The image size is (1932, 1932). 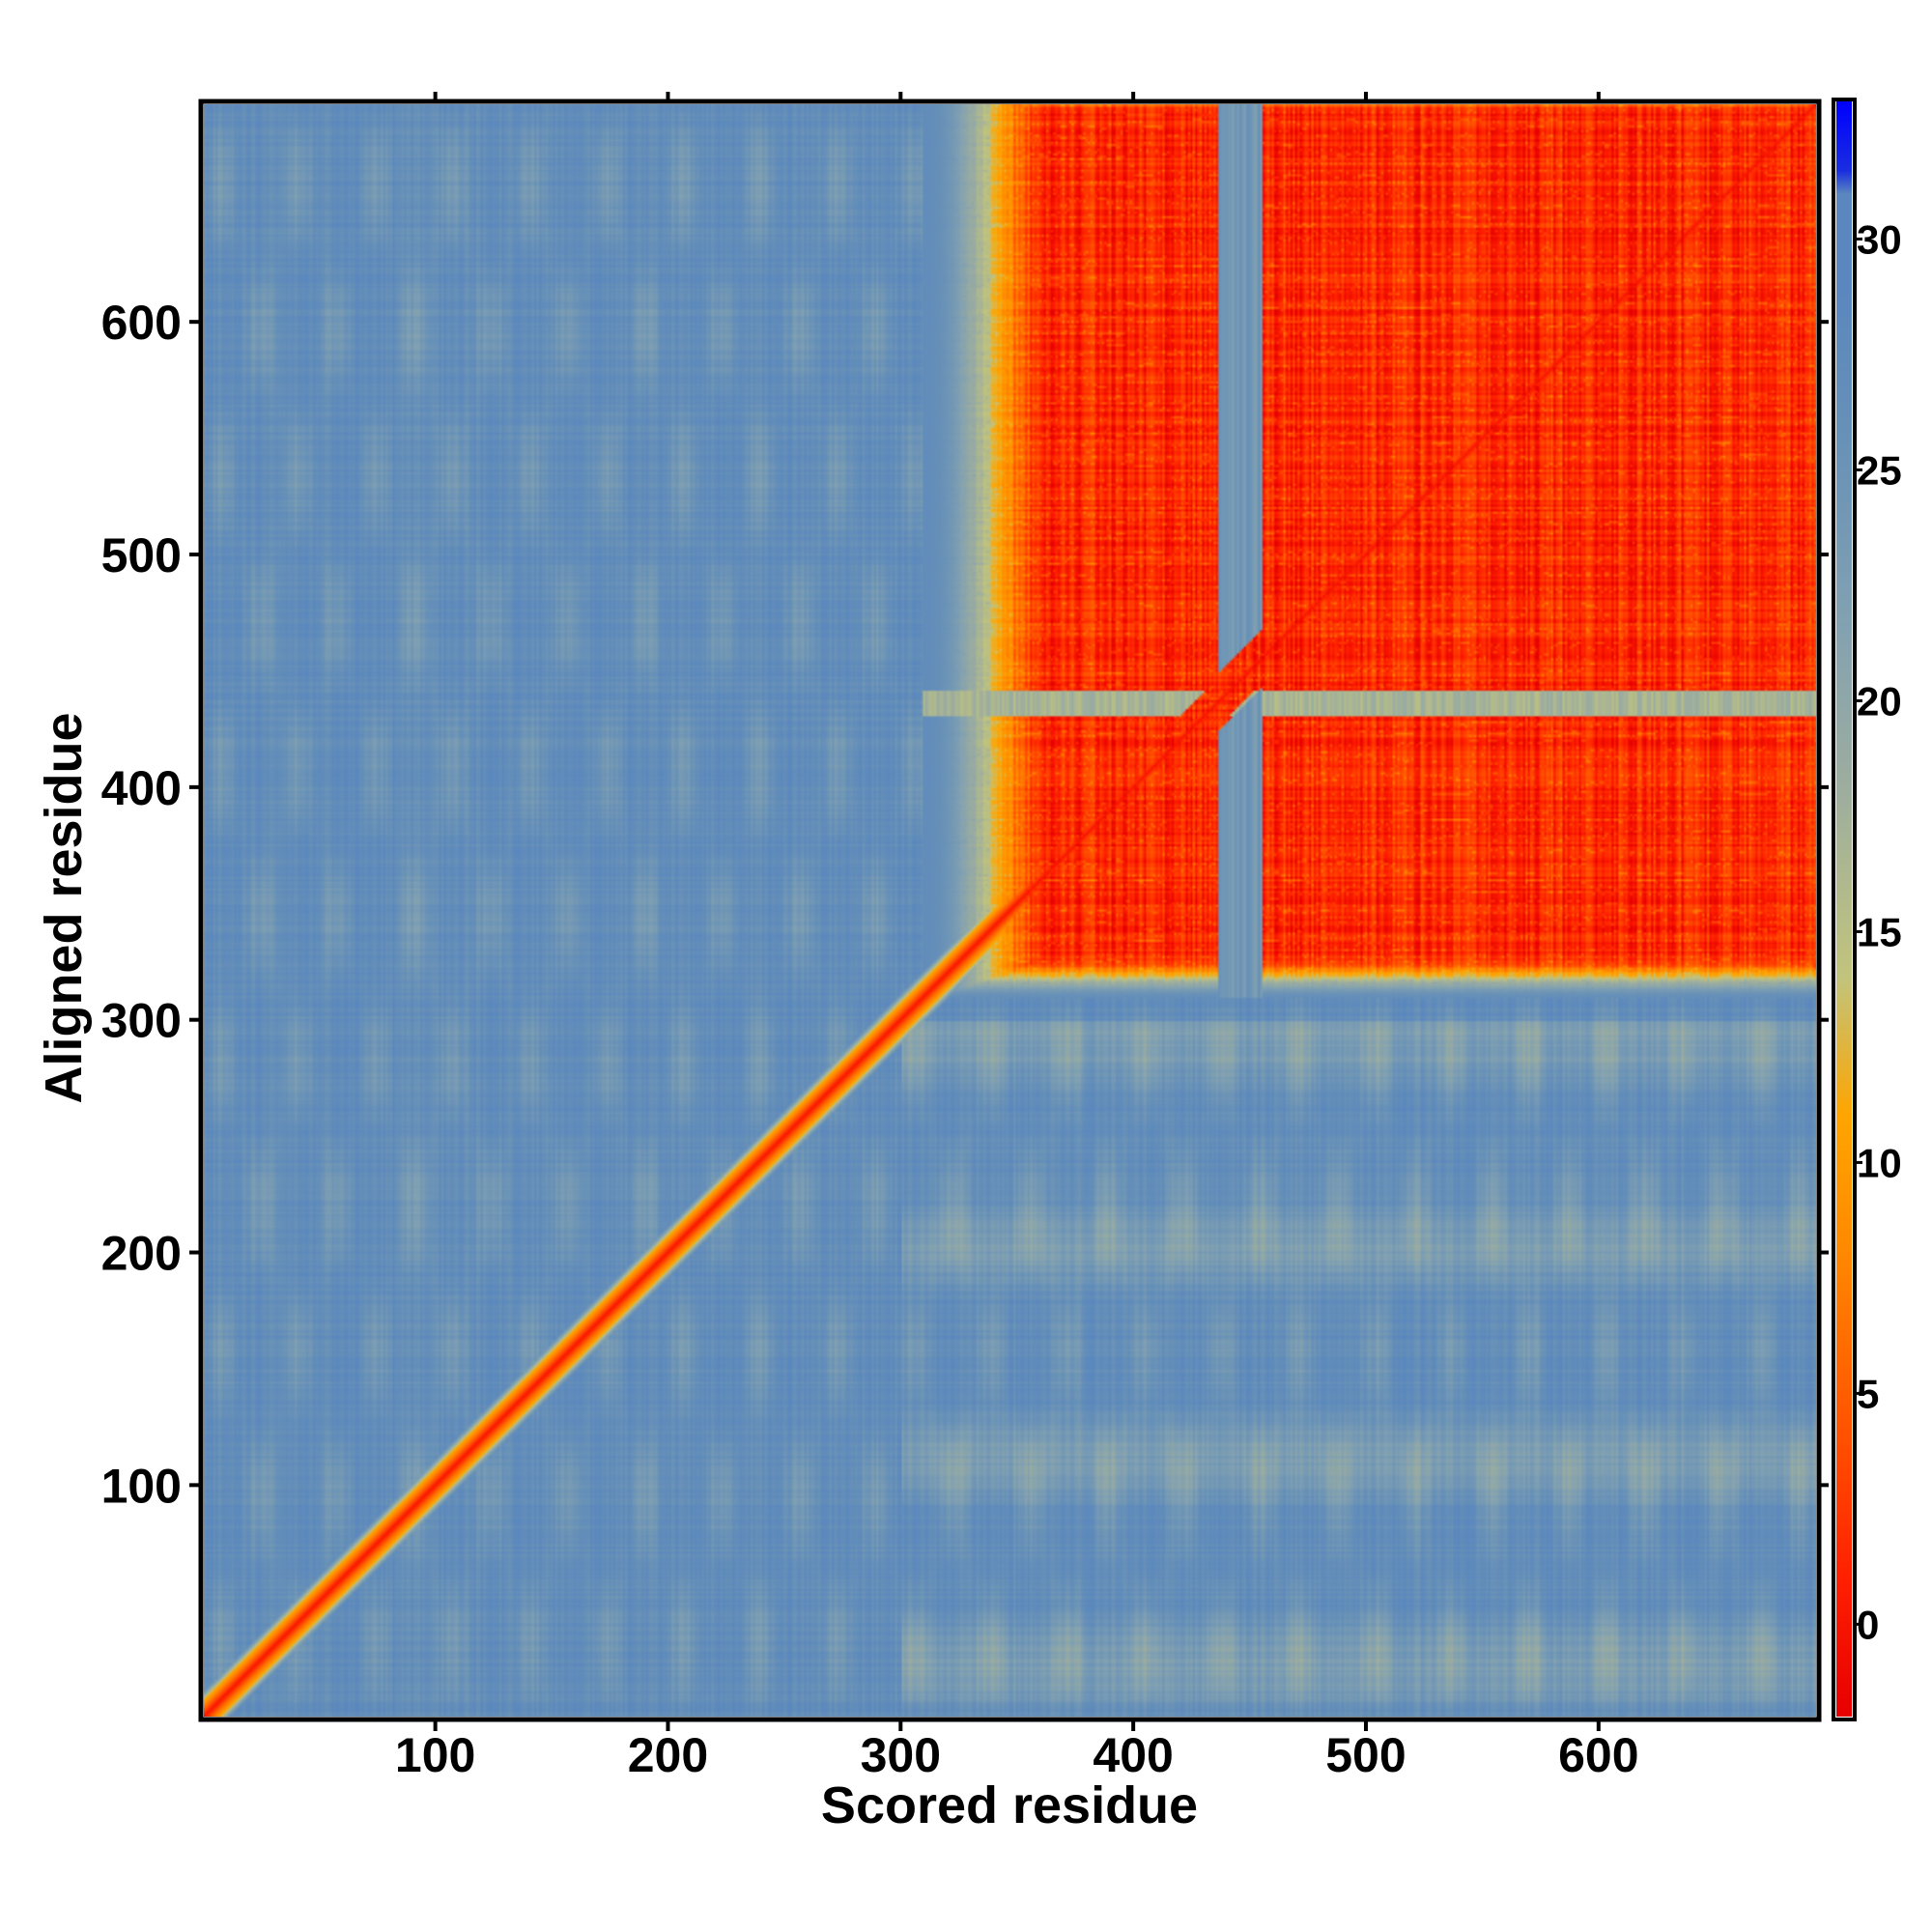 I want to click on colorbar-frame, so click(x=1844, y=909).